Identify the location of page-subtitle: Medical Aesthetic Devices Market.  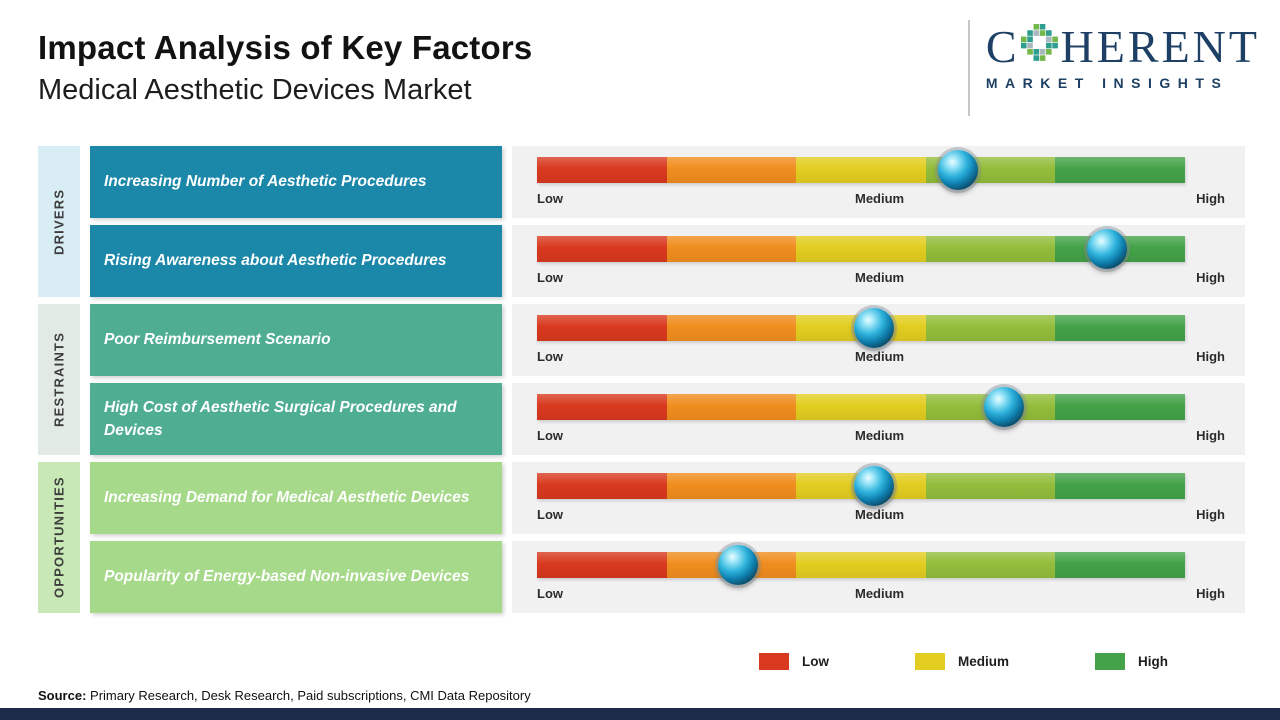
(255, 90).